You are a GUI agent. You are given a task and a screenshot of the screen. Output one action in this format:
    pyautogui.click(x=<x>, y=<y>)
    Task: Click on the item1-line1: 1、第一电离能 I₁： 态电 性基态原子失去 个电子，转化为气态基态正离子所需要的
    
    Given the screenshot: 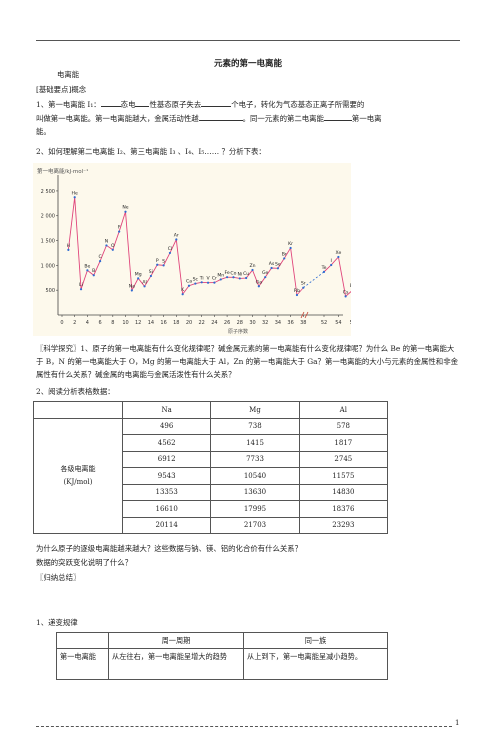 What is the action you would take?
    pyautogui.click(x=200, y=104)
    